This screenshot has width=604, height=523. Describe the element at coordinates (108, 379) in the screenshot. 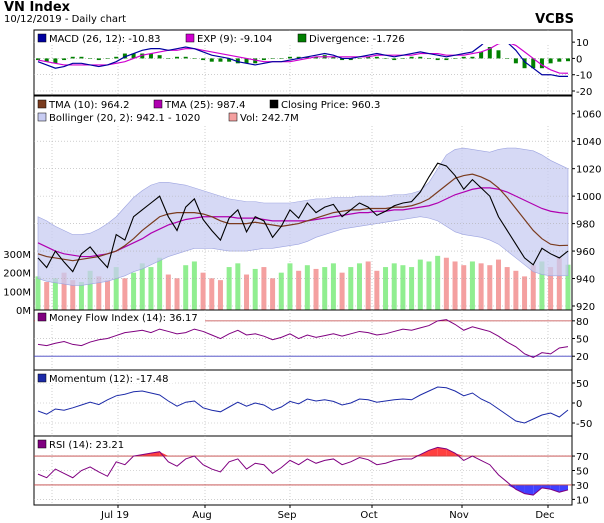

I see `momentum-legend: Momentum (12): -17.48` at that location.